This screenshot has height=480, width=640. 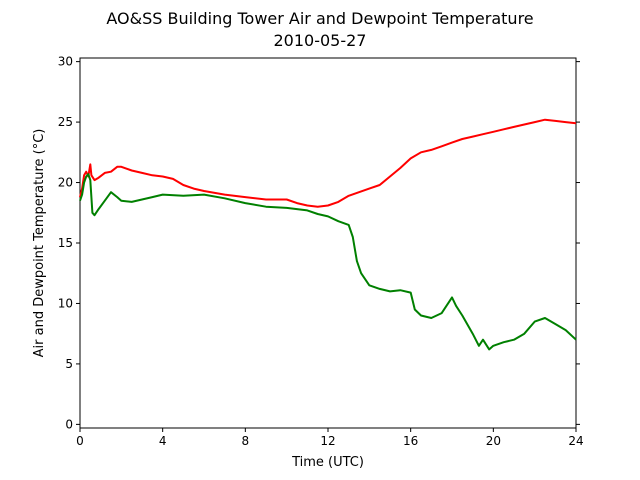 What do you see at coordinates (39, 243) in the screenshot?
I see `y-axis-label: Air and Dewpoint Temperature (°C)` at bounding box center [39, 243].